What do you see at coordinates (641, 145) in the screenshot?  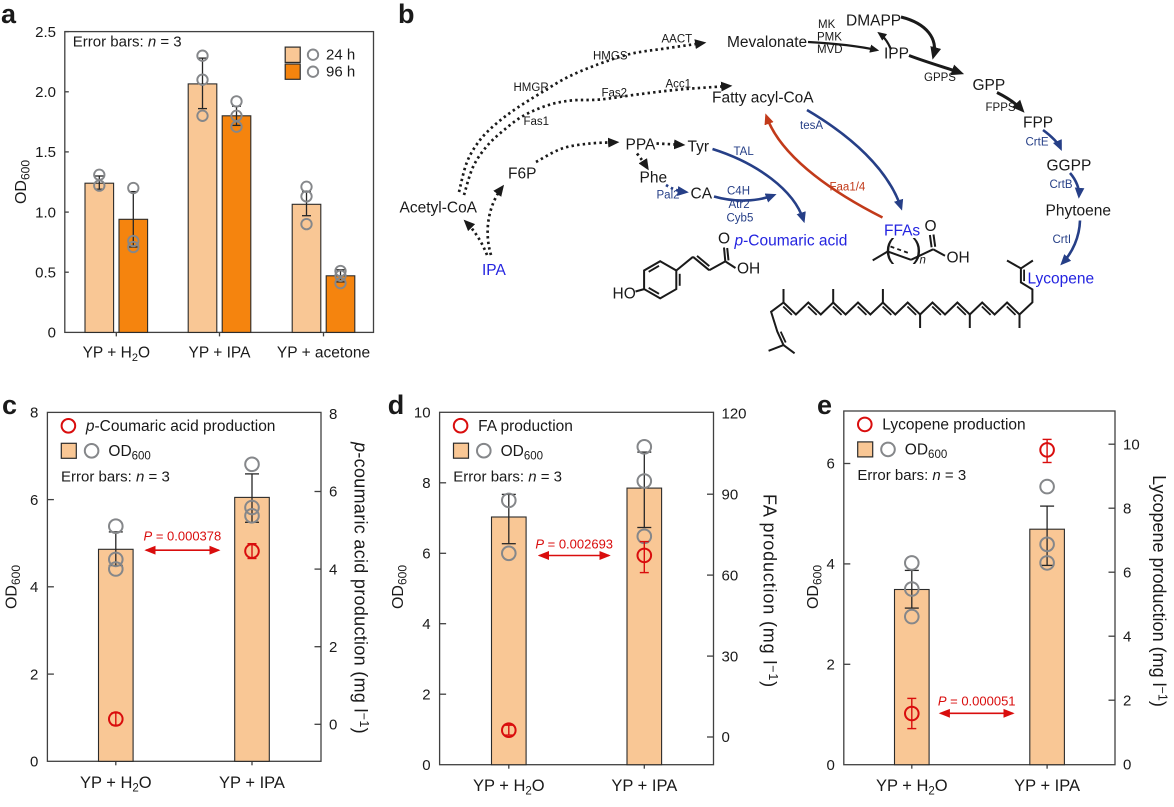 I see `svg-text: PPA` at bounding box center [641, 145].